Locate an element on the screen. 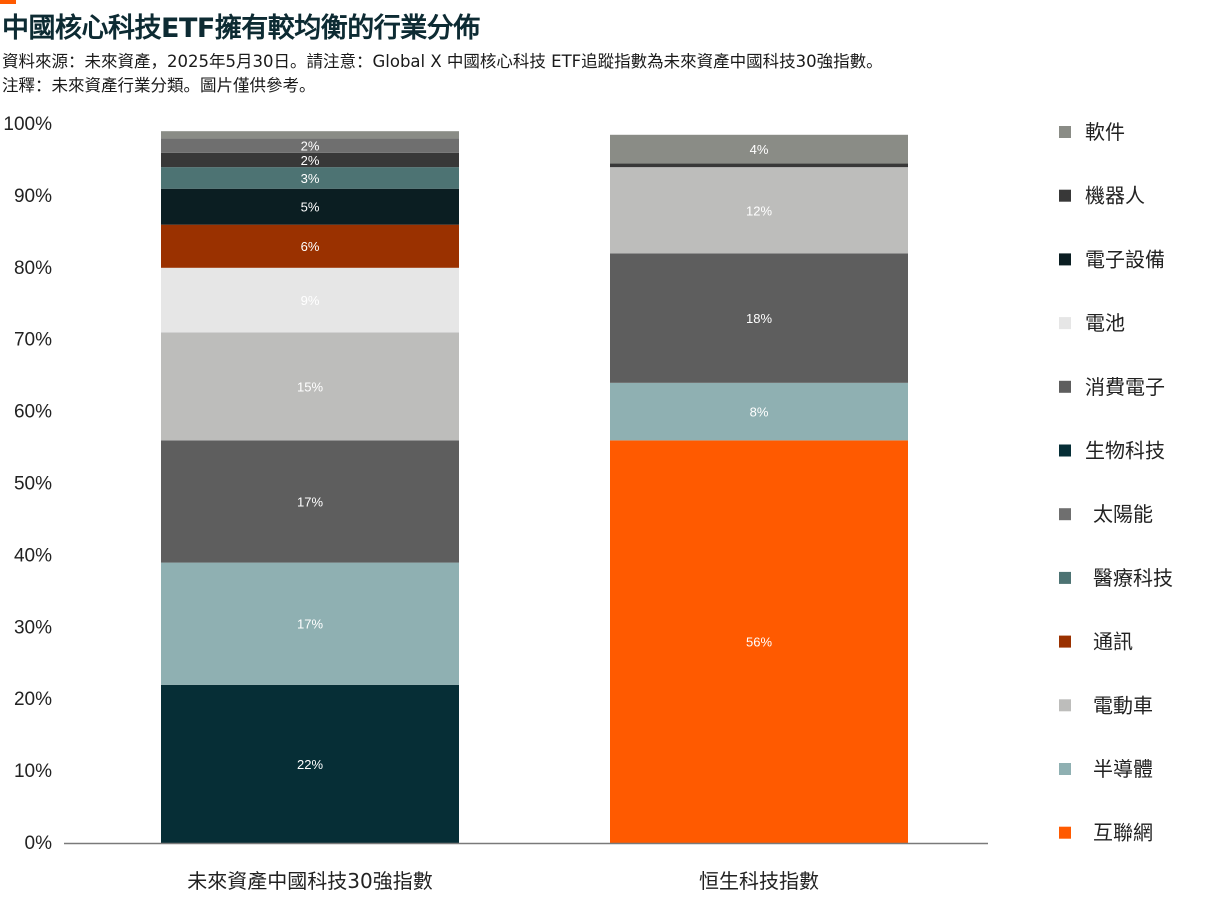 The height and width of the screenshot is (908, 1207). y-axis: 0% 10% 20% 30% 40% 50% 60% 70% 80% 90% 100% is located at coordinates (27, 484).